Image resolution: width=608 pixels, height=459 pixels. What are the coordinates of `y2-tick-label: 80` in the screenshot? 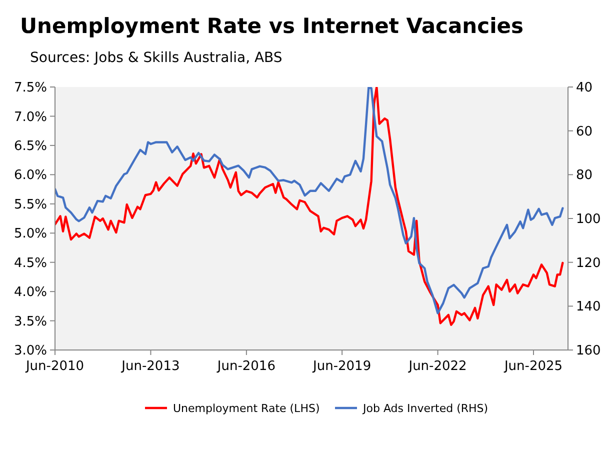 It's located at (584, 176).